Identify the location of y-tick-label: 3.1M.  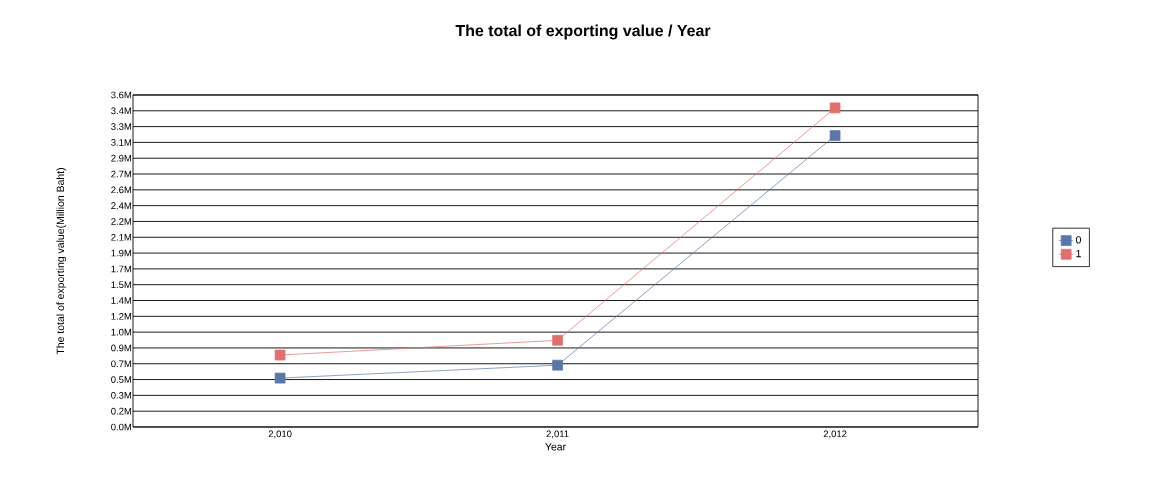
(121, 142).